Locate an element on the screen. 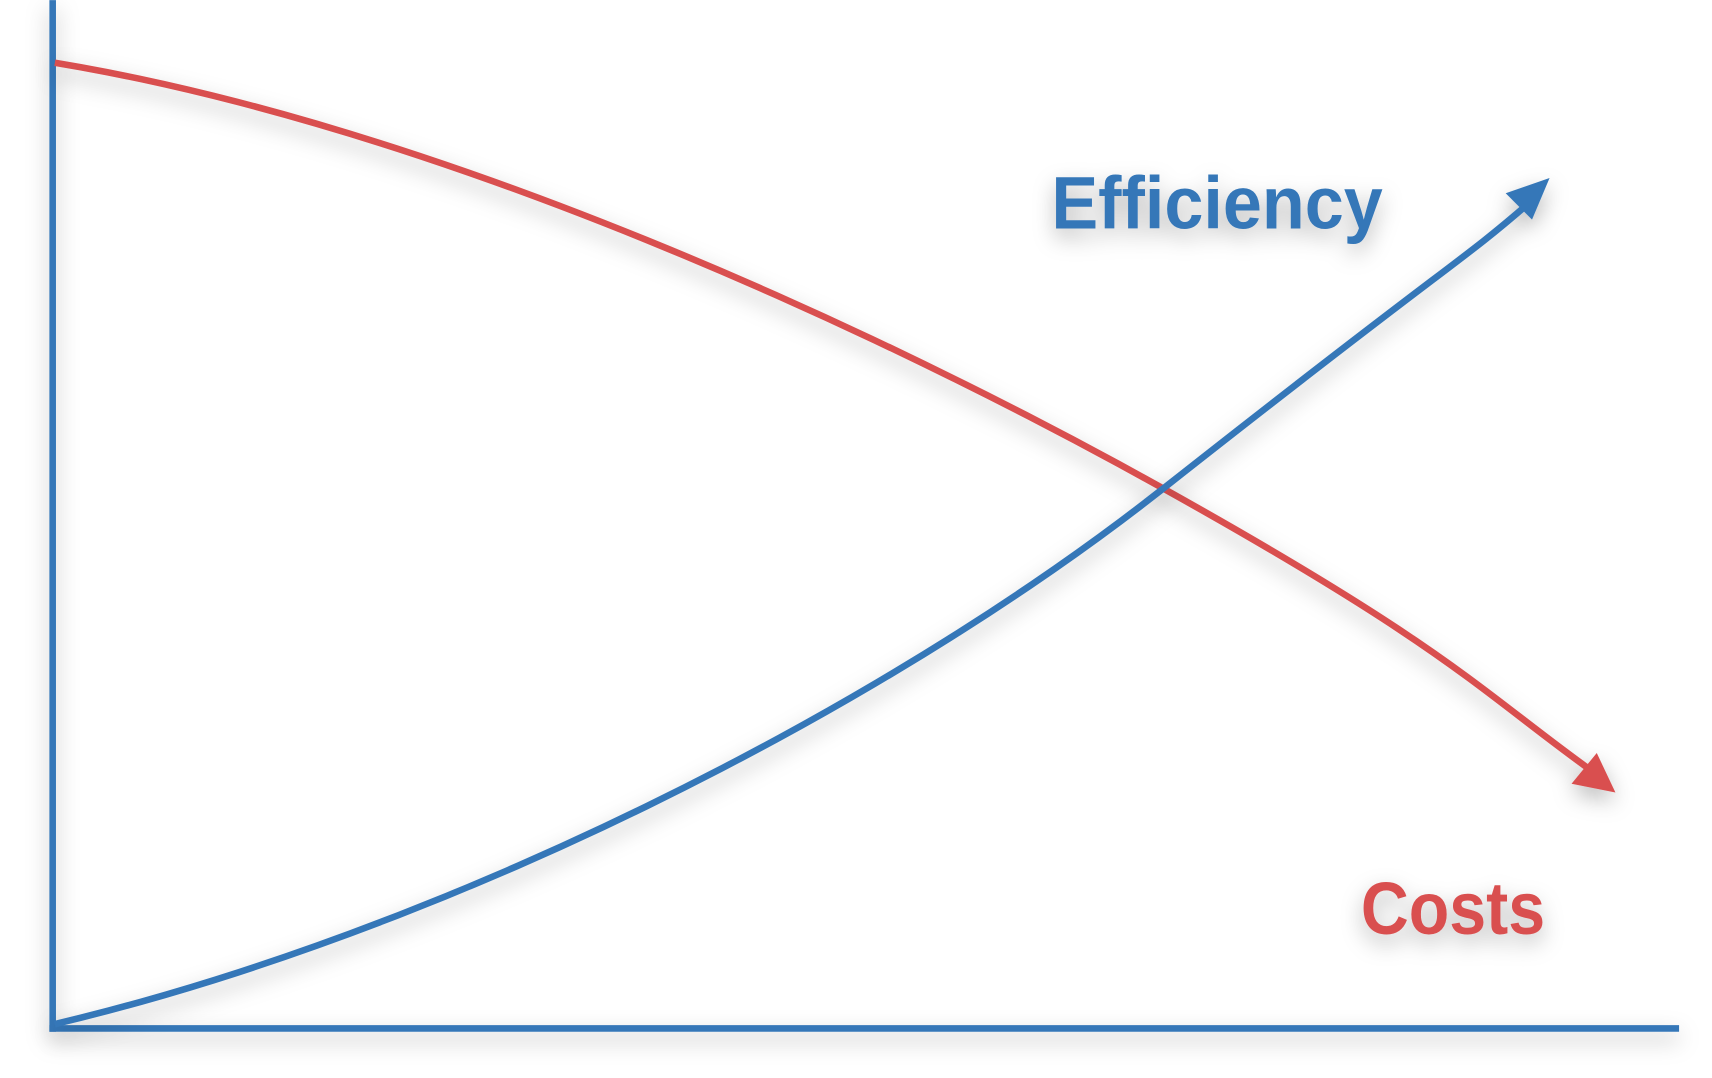  costs-label: Costs is located at coordinates (1453, 908).